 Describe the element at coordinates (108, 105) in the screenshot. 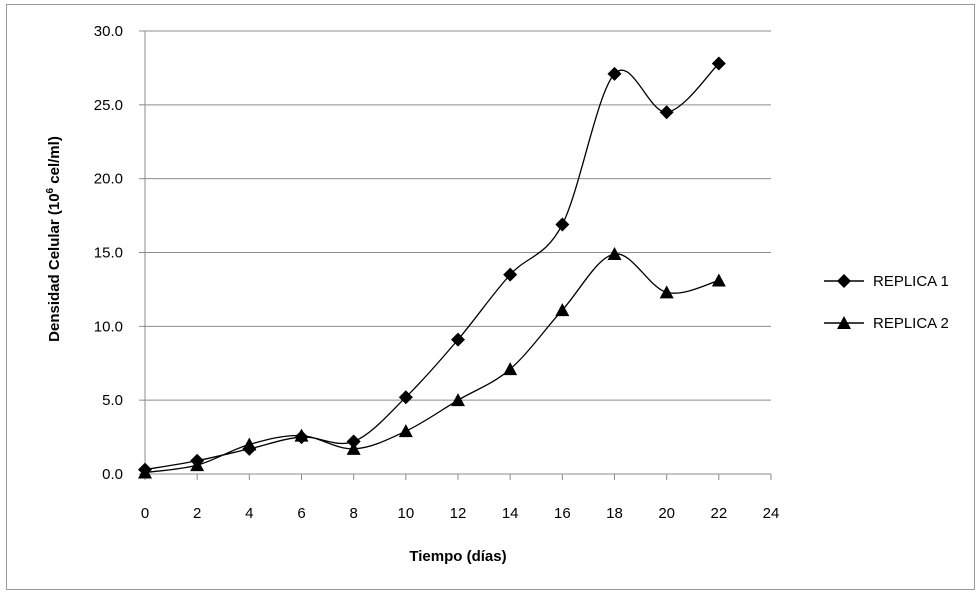

I see `y-tick-label: 25.0` at that location.